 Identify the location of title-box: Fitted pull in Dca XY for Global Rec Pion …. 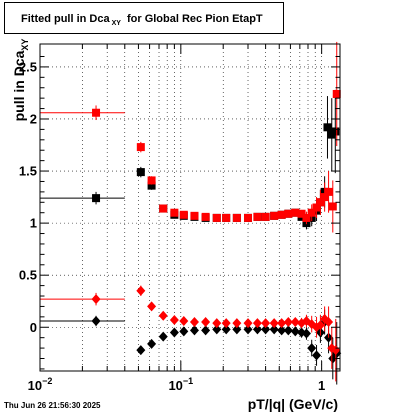
(144, 18).